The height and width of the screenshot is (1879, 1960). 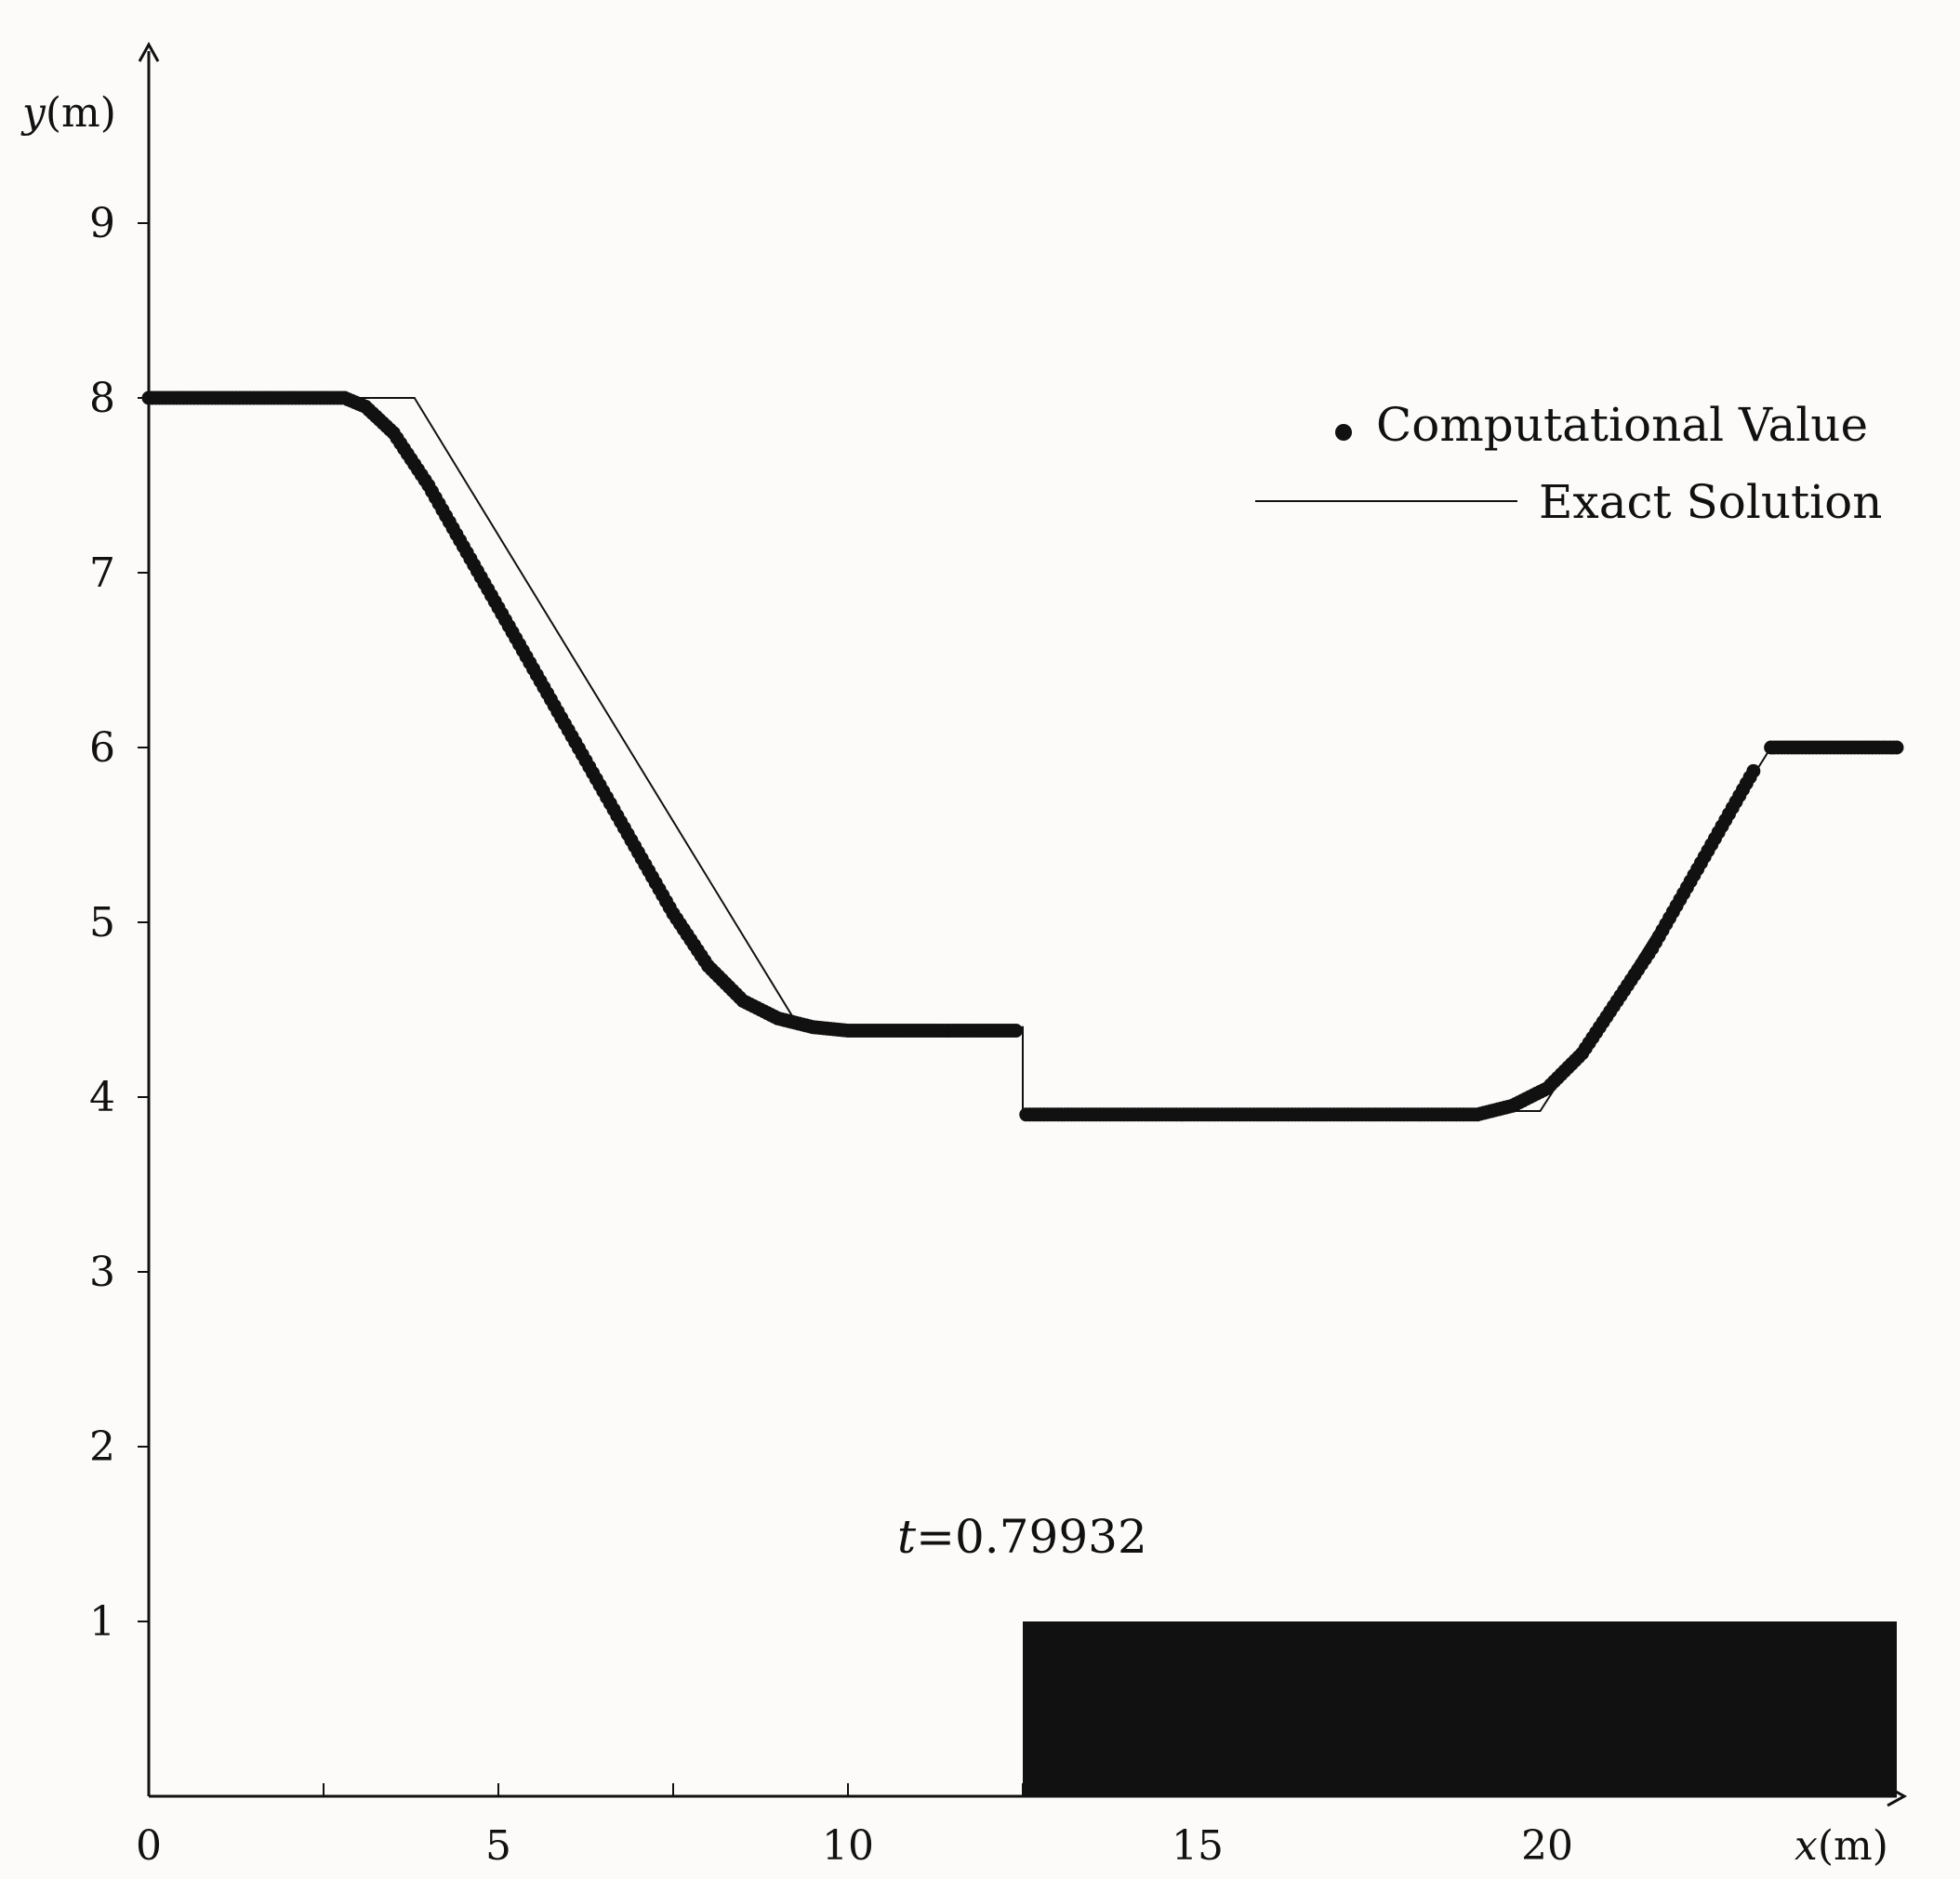 I want to click on y-tick-label: 7, so click(x=102, y=573).